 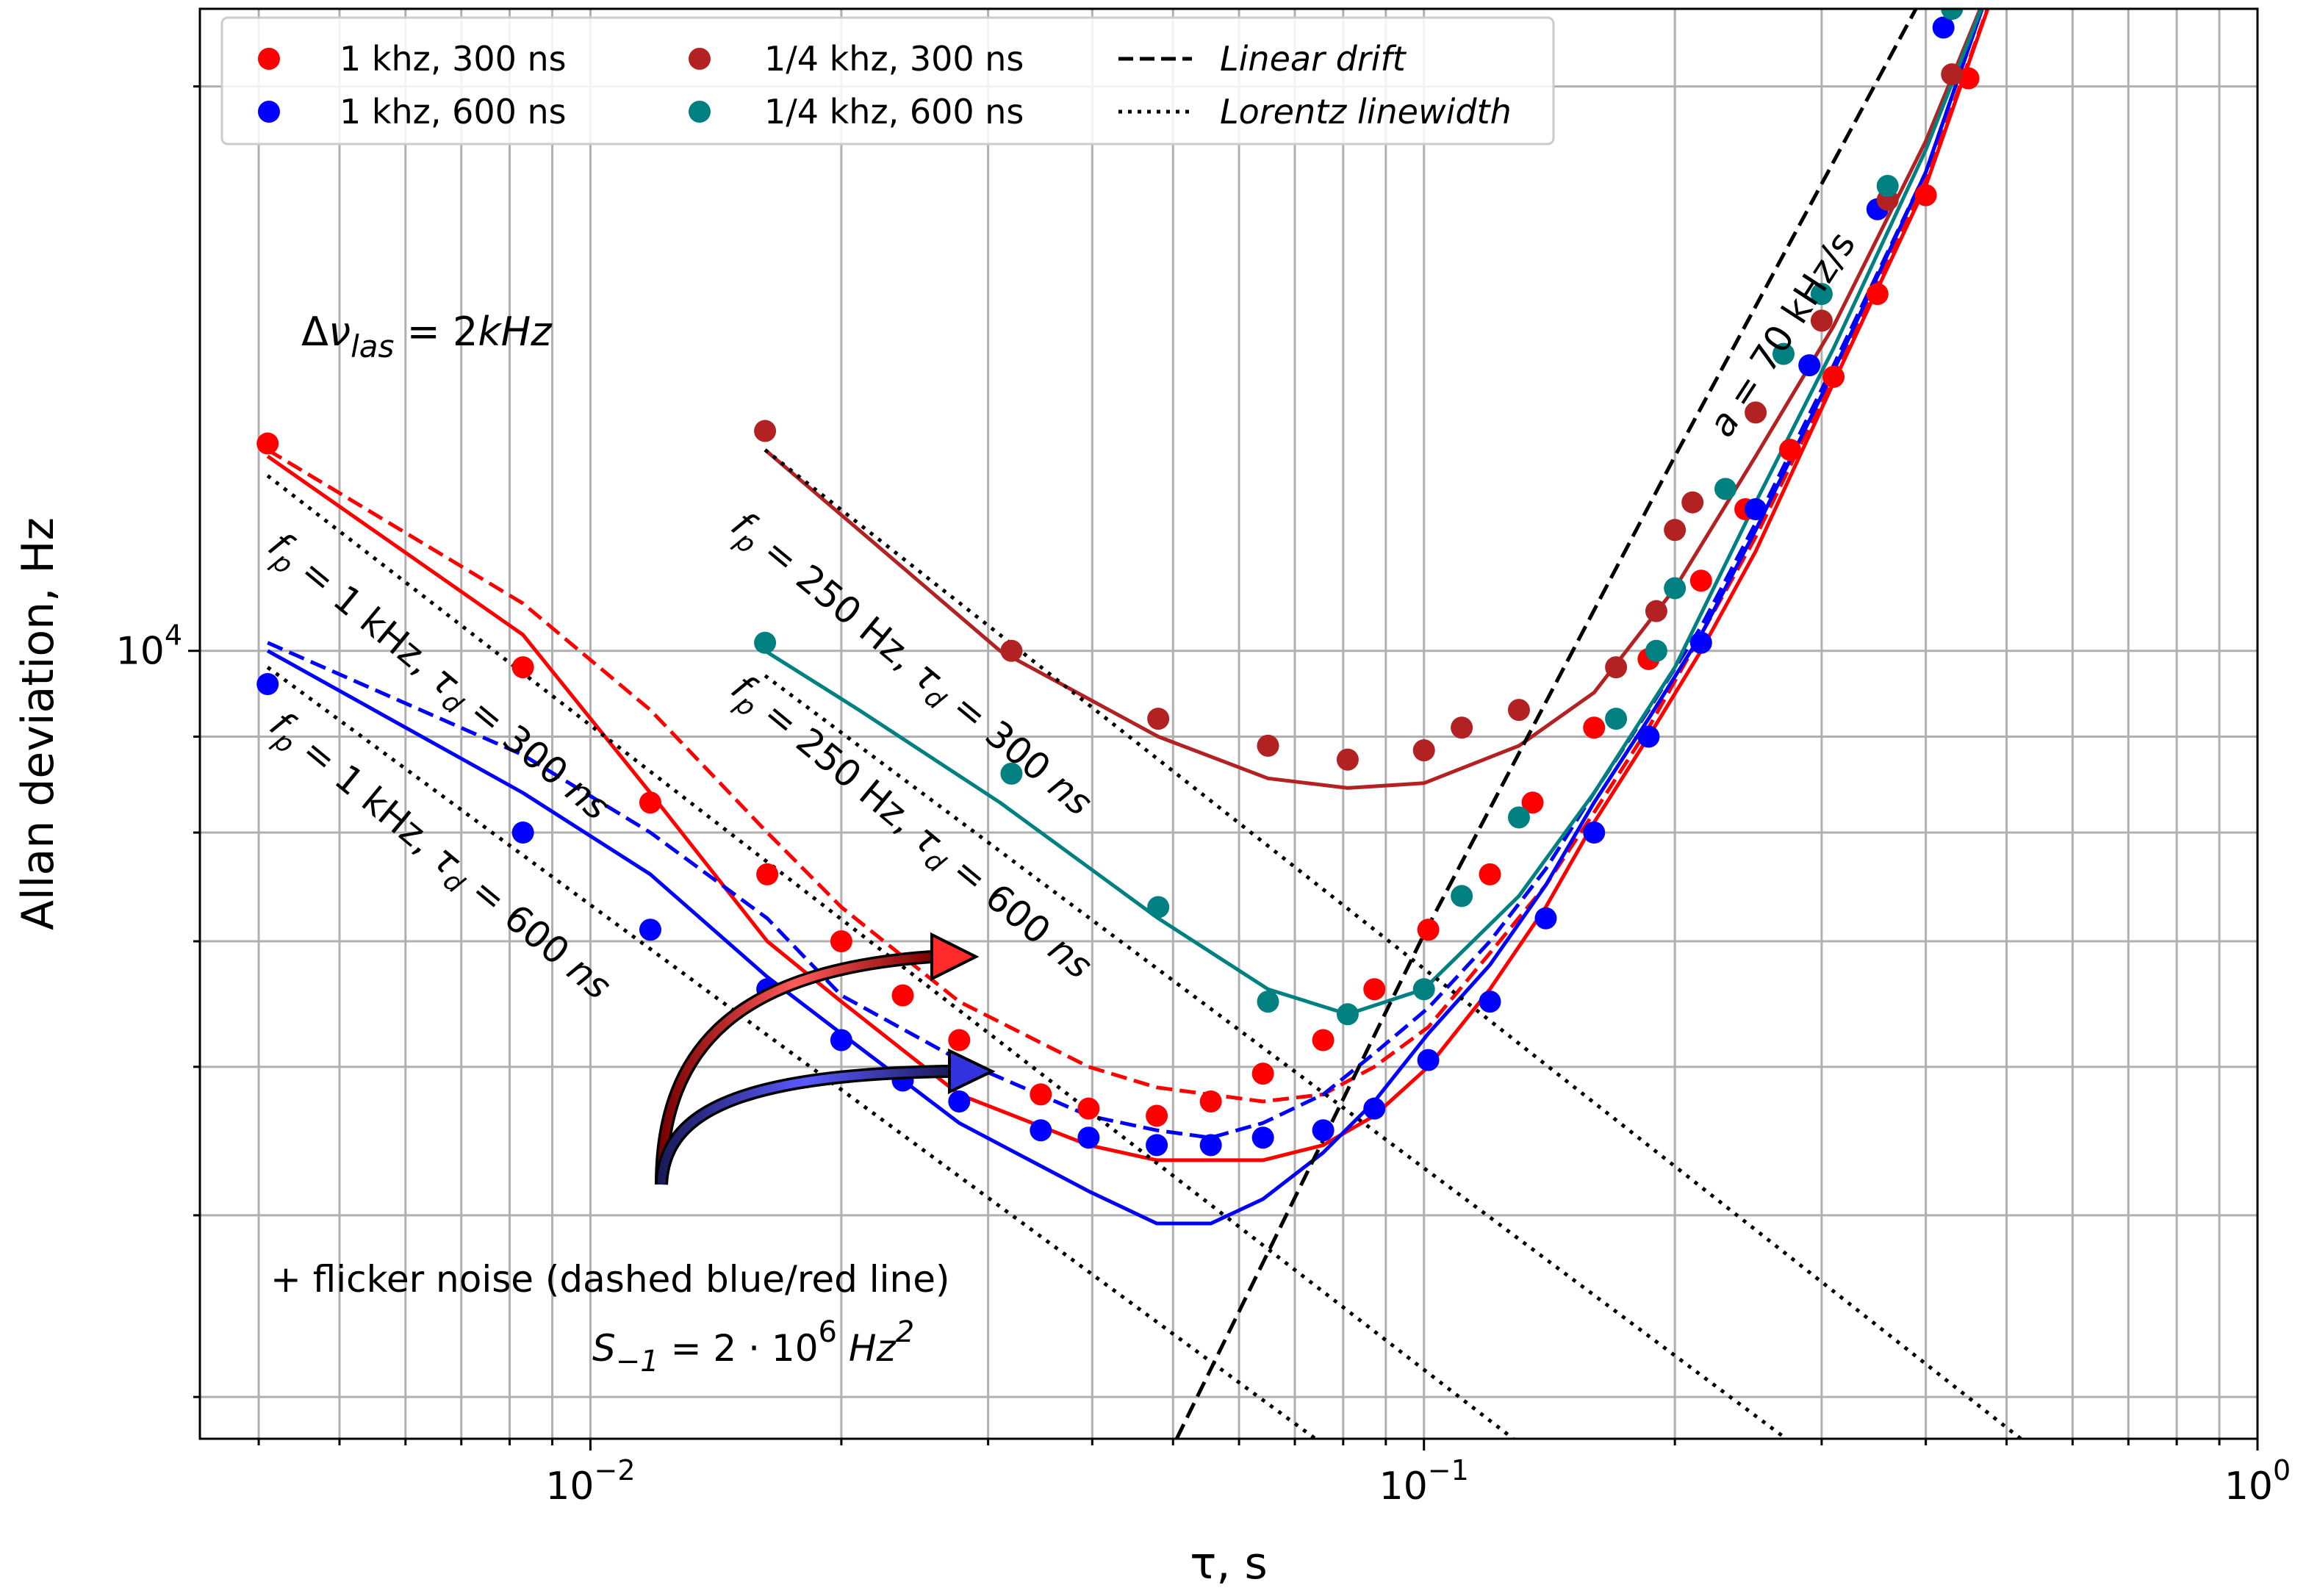 What do you see at coordinates (894, 59) in the screenshot?
I see `legend-label-quarter-khz-300ns: 1/4 khz, 300 ns` at bounding box center [894, 59].